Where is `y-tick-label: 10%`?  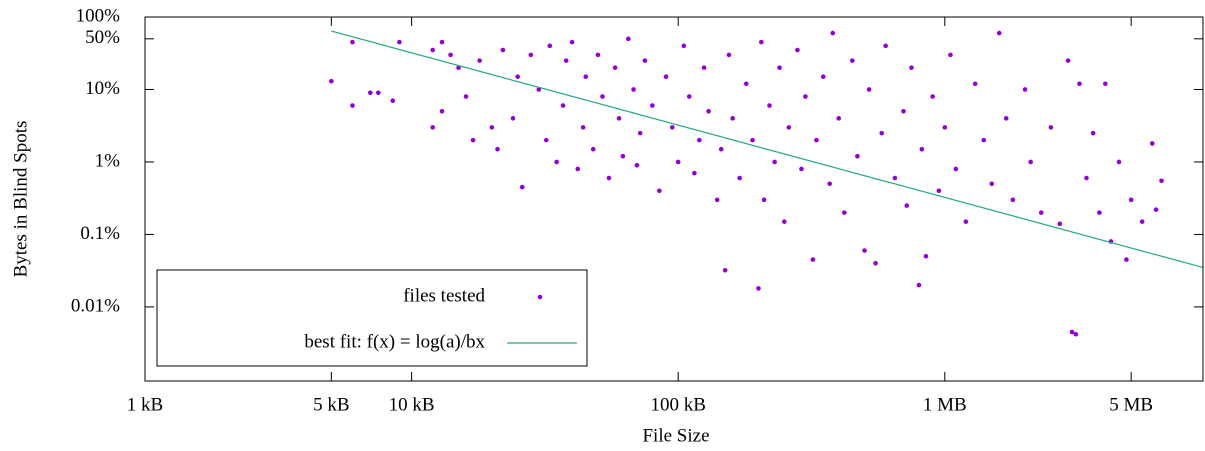
y-tick-label: 10% is located at coordinates (102, 88).